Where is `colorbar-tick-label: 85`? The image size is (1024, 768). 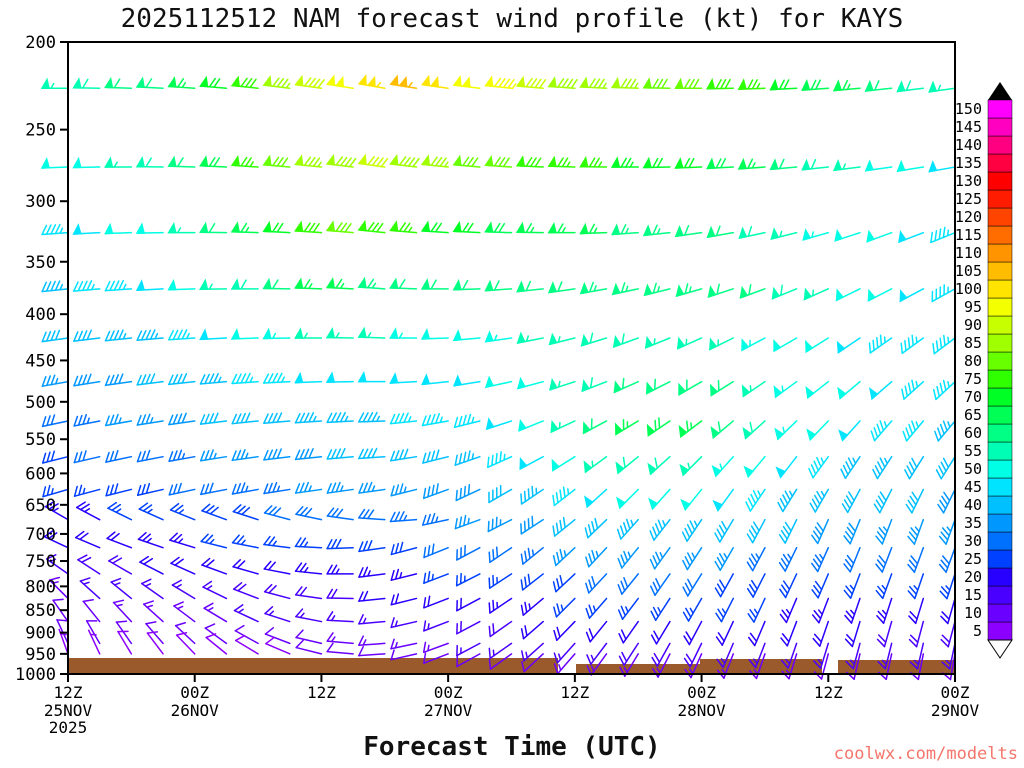 colorbar-tick-label: 85 is located at coordinates (973, 343).